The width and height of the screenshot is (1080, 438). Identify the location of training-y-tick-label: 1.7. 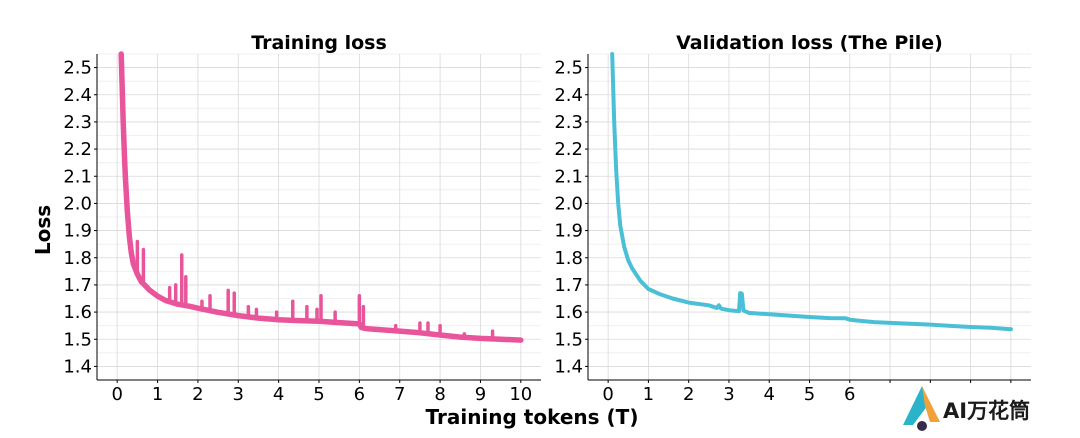
(77, 285).